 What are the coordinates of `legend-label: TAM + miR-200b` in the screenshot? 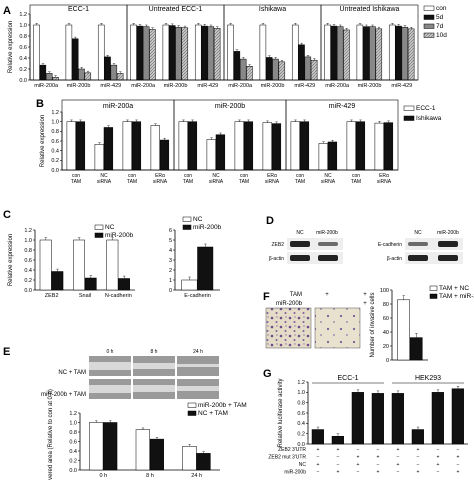 It's located at (456, 296).